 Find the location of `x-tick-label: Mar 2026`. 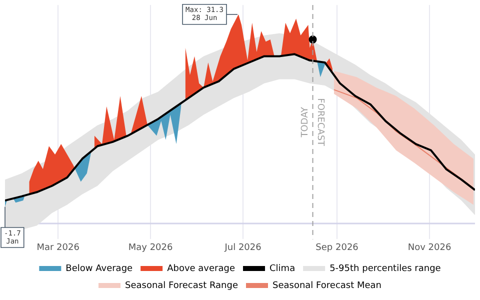

x-tick-label: Mar 2026 is located at coordinates (58, 247).